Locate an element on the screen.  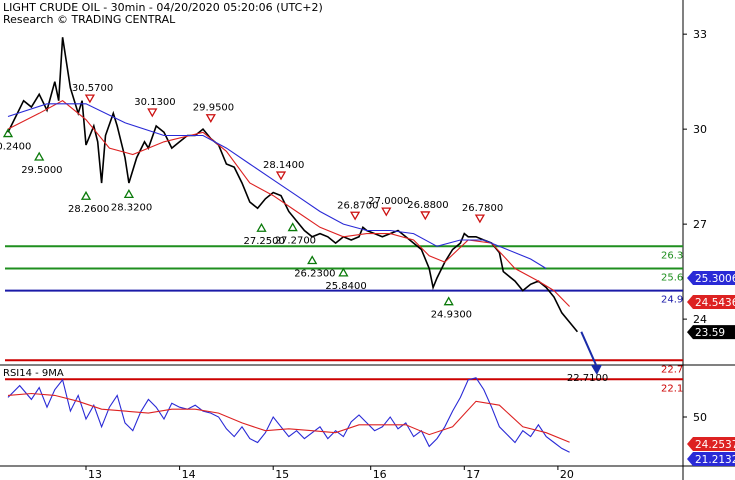
resistance-marker: 26.8700 is located at coordinates (357, 210).